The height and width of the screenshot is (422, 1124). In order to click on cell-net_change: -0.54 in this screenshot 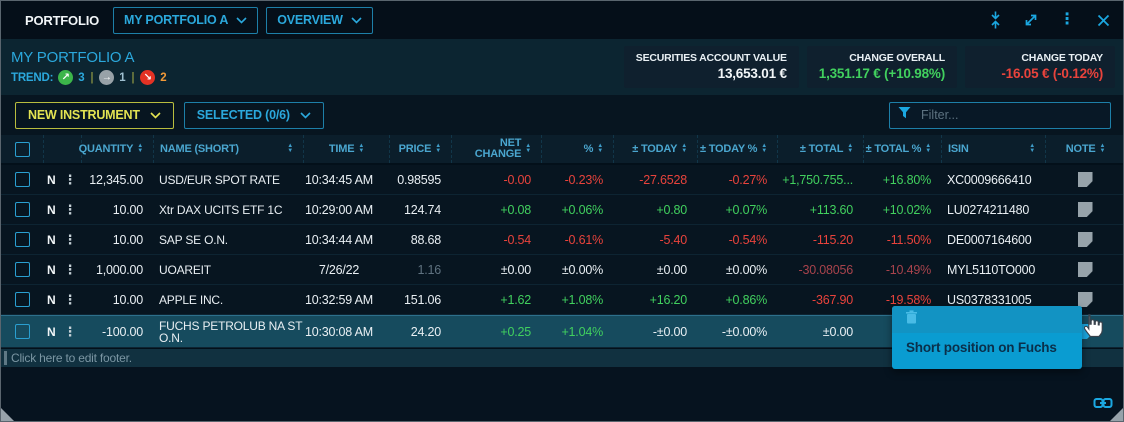, I will do `click(517, 239)`.